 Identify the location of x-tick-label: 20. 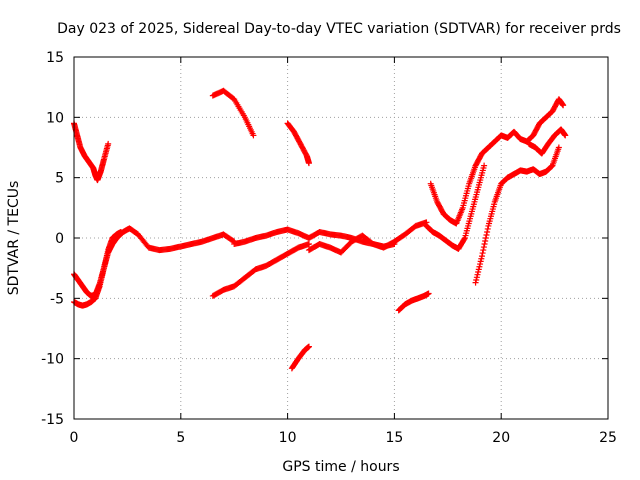
(501, 438).